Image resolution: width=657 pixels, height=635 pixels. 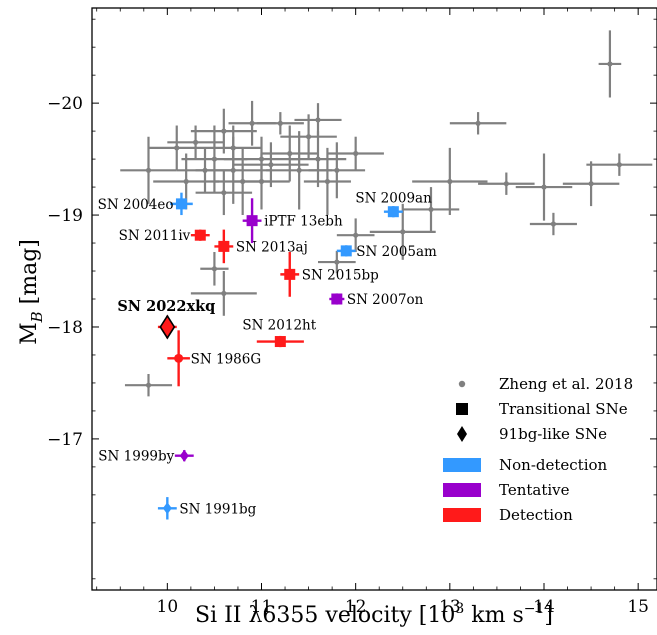 What do you see at coordinates (374, 614) in the screenshot?
I see `x-axis-label: Si II λ6355 velocity [103 km s−1]` at bounding box center [374, 614].